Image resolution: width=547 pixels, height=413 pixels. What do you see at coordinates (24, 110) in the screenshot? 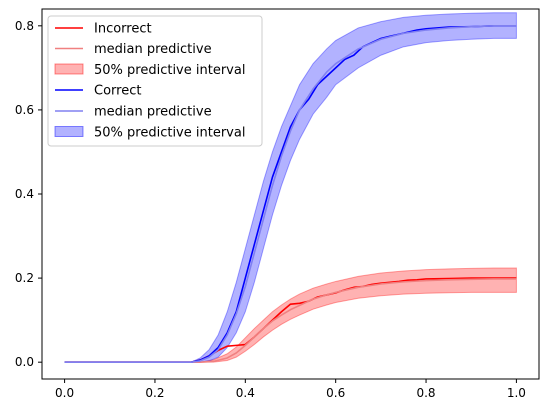
I see `y-tick-label: 0.6` at bounding box center [24, 110].